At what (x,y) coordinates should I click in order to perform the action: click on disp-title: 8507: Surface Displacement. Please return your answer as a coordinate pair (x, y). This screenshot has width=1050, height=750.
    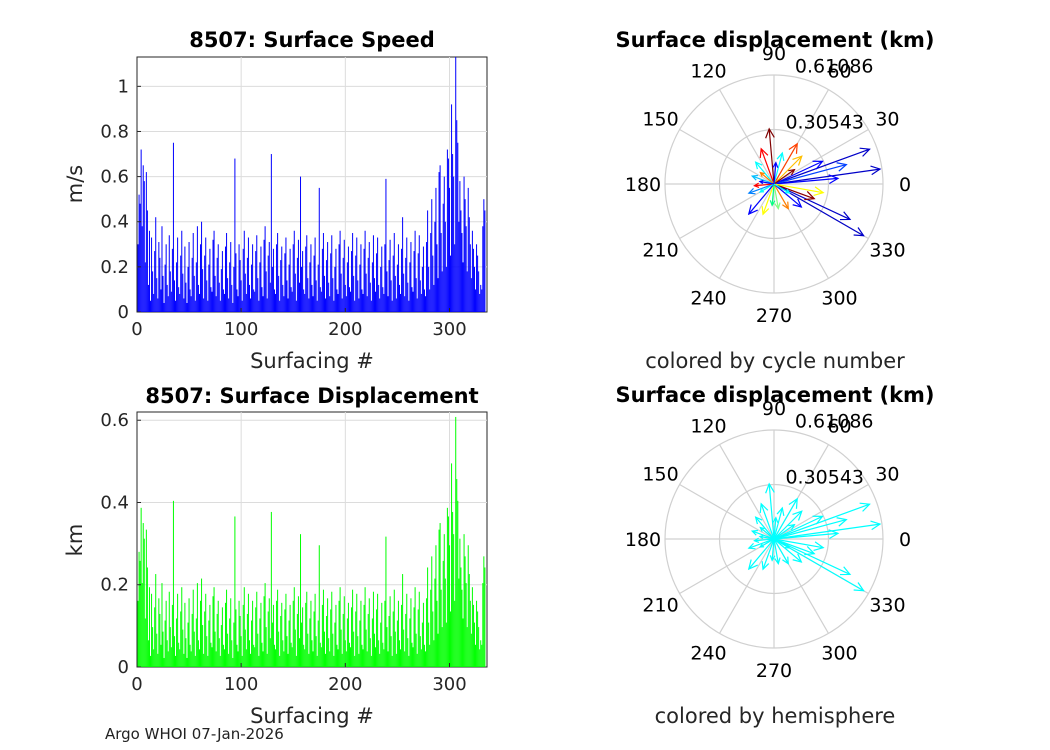
    Looking at the image, I should click on (311, 396).